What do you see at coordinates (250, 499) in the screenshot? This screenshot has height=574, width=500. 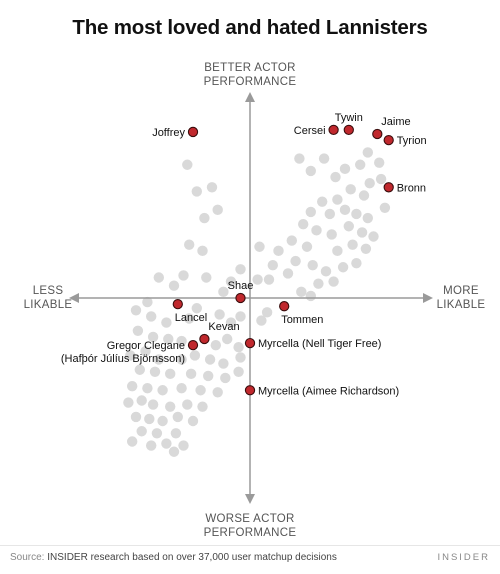 I see `arrow-down-icon` at bounding box center [250, 499].